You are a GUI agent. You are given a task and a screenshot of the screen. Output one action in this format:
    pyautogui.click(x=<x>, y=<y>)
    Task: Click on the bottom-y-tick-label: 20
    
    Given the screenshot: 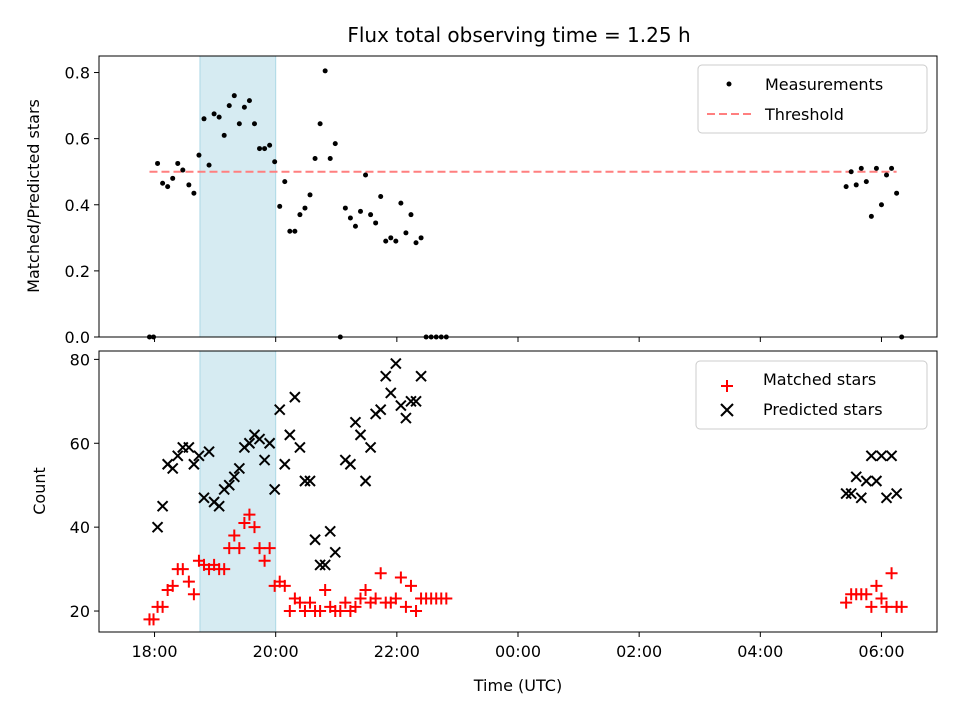 What is the action you would take?
    pyautogui.click(x=80, y=611)
    